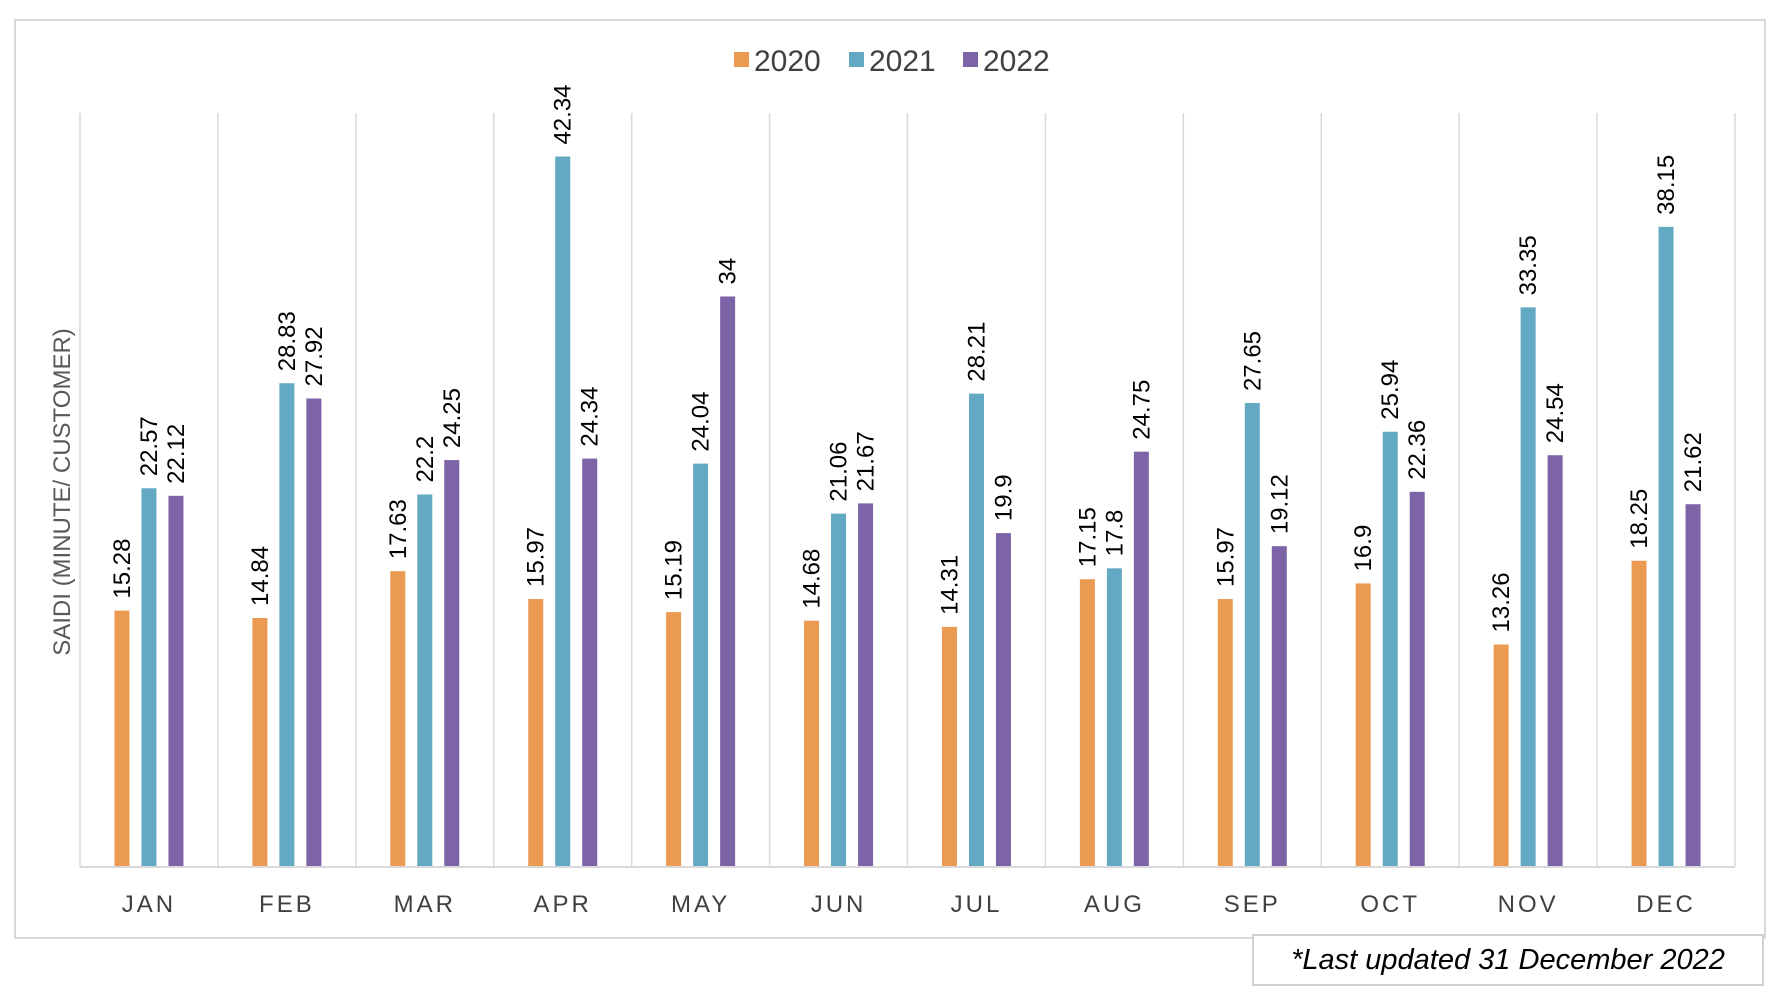  I want to click on data-label: 24.04, so click(701, 422).